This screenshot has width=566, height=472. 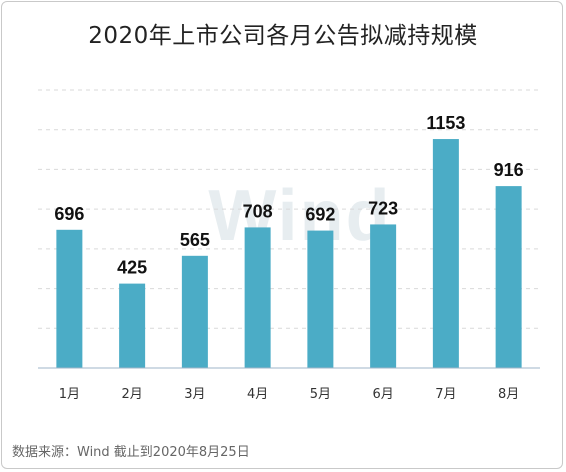 What do you see at coordinates (131, 394) in the screenshot?
I see `category-label-2: 2月` at bounding box center [131, 394].